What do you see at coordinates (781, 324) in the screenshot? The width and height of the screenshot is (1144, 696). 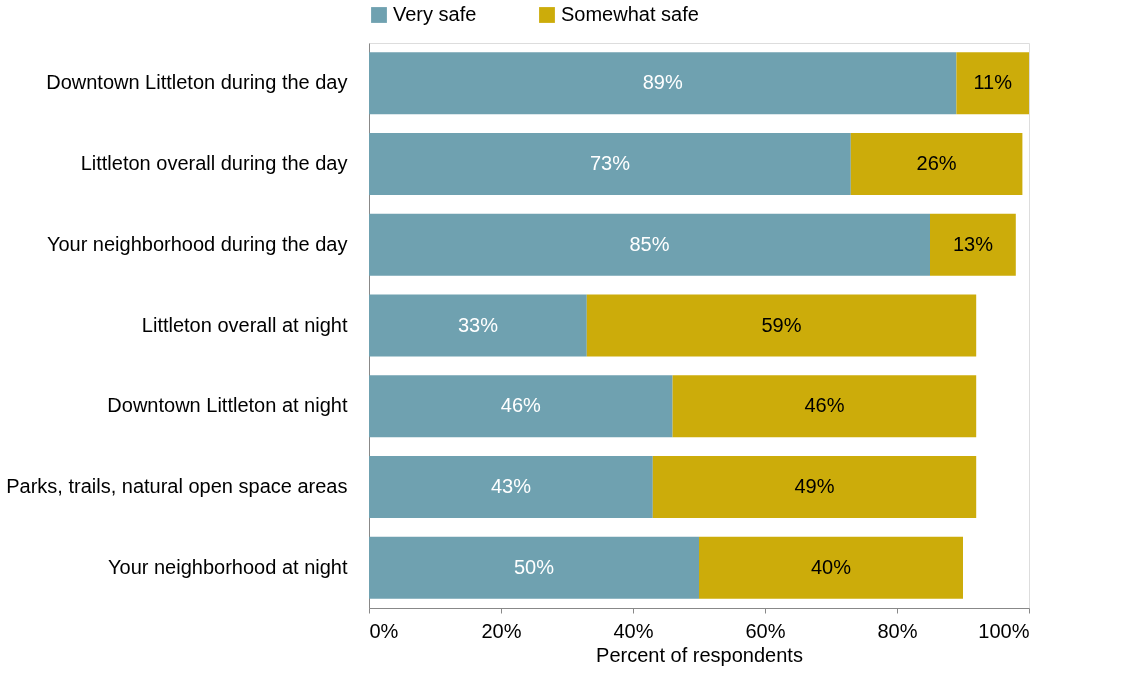 I see `data-label: 59%` at bounding box center [781, 324].